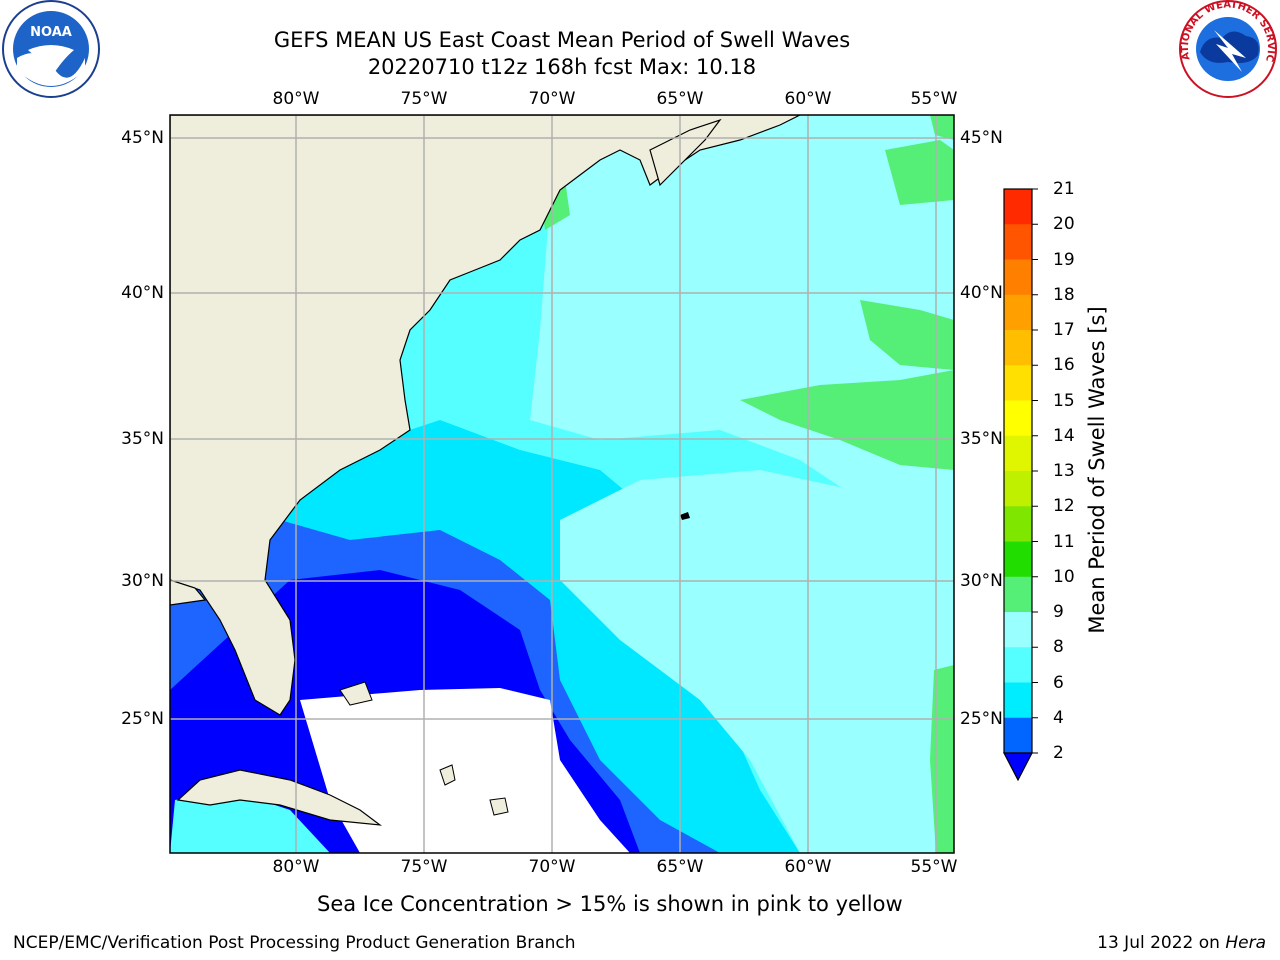 The image size is (1280, 960). What do you see at coordinates (51, 32) in the screenshot?
I see `svg-text: NOAA` at bounding box center [51, 32].